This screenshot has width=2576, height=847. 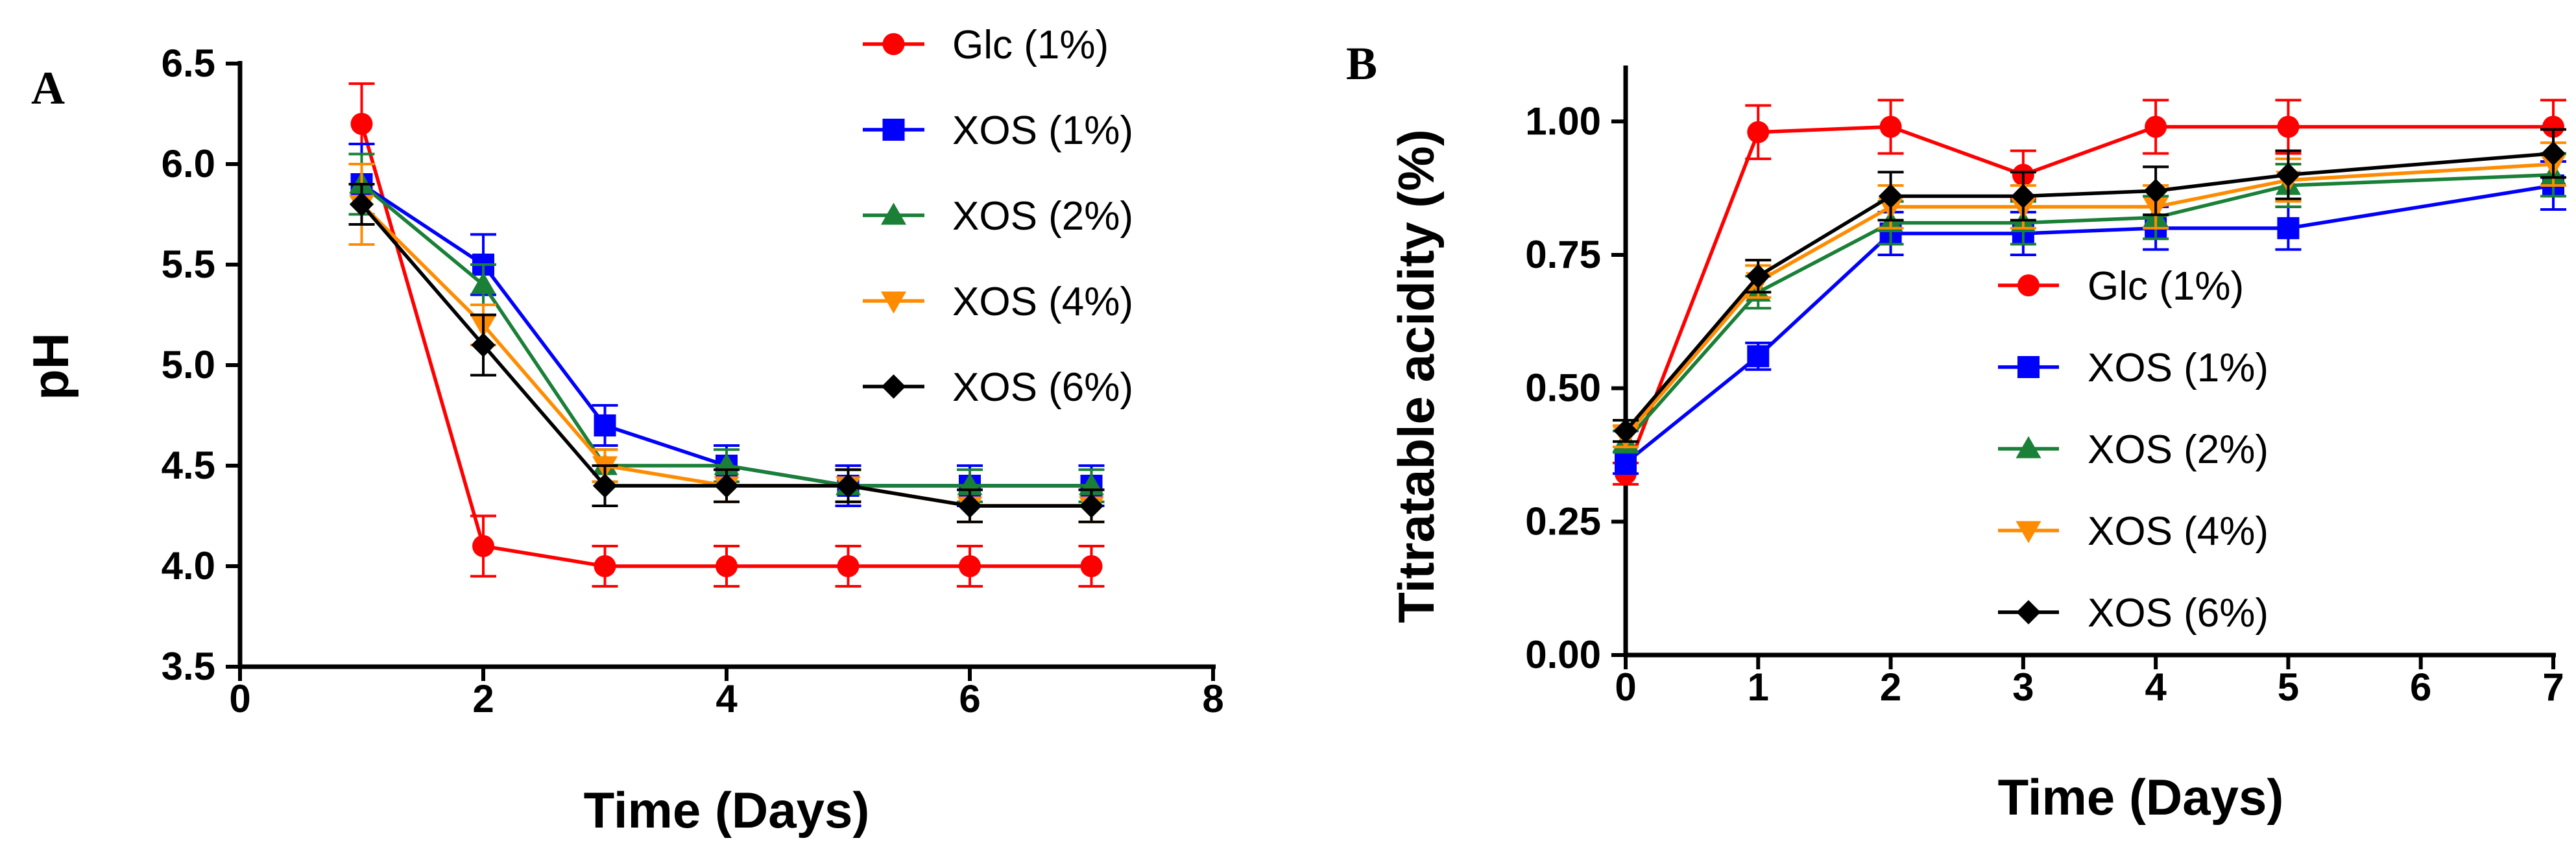 I want to click on panel-b-x-tick-label-5: 5, so click(x=2288, y=687).